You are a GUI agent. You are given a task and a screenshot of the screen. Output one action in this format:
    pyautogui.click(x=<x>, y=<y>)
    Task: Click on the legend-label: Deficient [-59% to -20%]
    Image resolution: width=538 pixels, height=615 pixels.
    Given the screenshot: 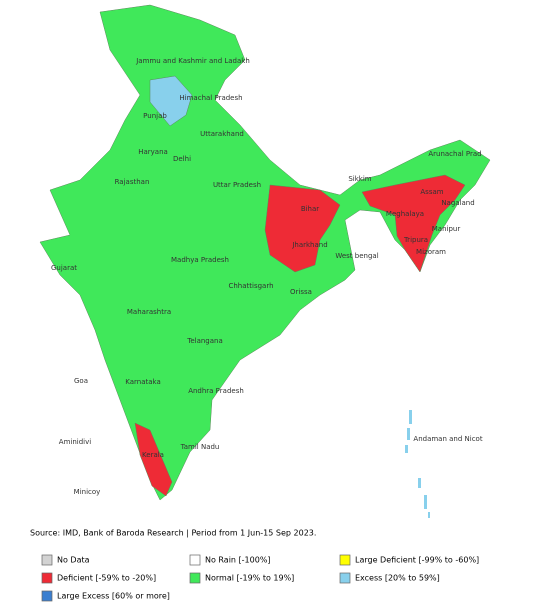 What is the action you would take?
    pyautogui.click(x=106, y=578)
    